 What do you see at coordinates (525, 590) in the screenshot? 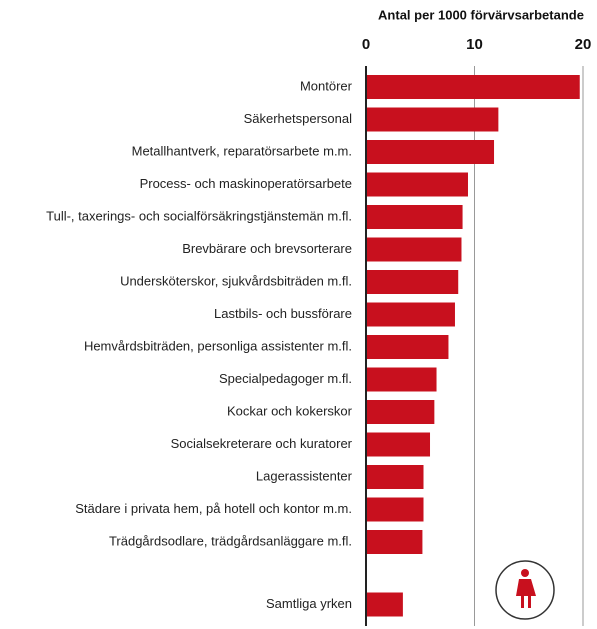
I see `female-icon` at bounding box center [525, 590].